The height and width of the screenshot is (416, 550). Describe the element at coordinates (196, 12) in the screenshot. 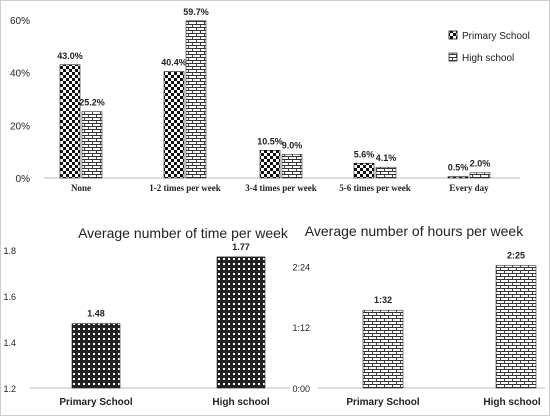

I see `data-label: 59.7%` at that location.